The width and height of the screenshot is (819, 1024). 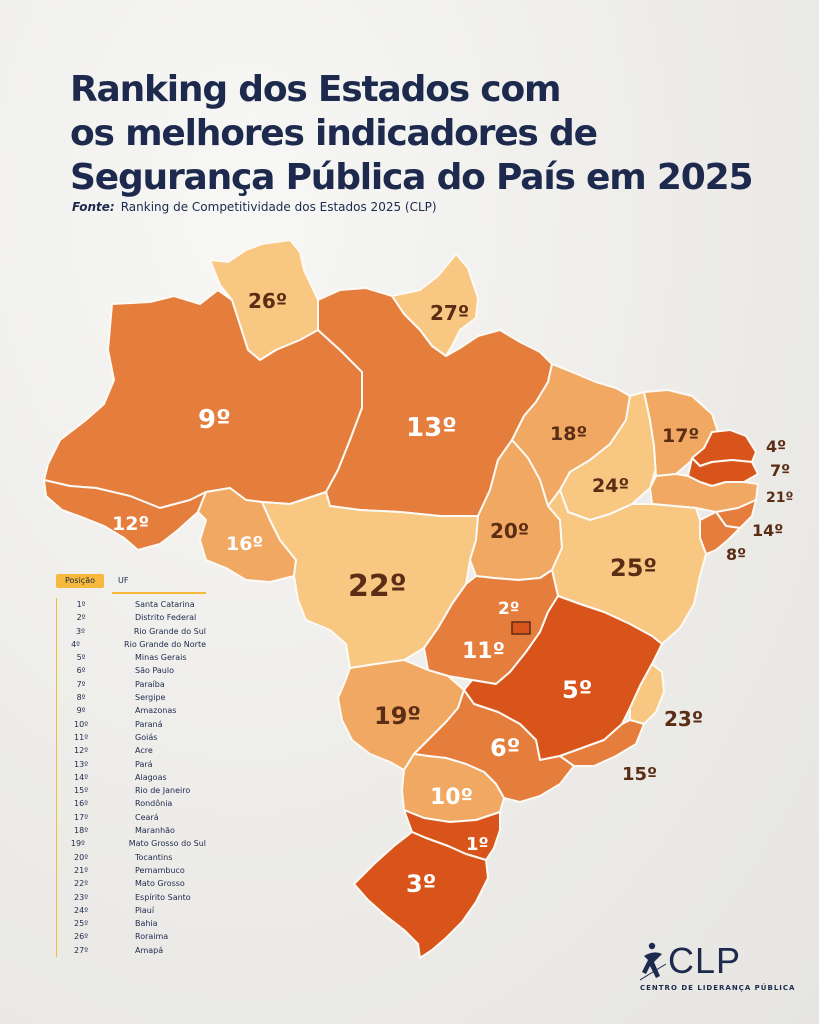 I want to click on legend-pos: 24º, so click(x=81, y=910).